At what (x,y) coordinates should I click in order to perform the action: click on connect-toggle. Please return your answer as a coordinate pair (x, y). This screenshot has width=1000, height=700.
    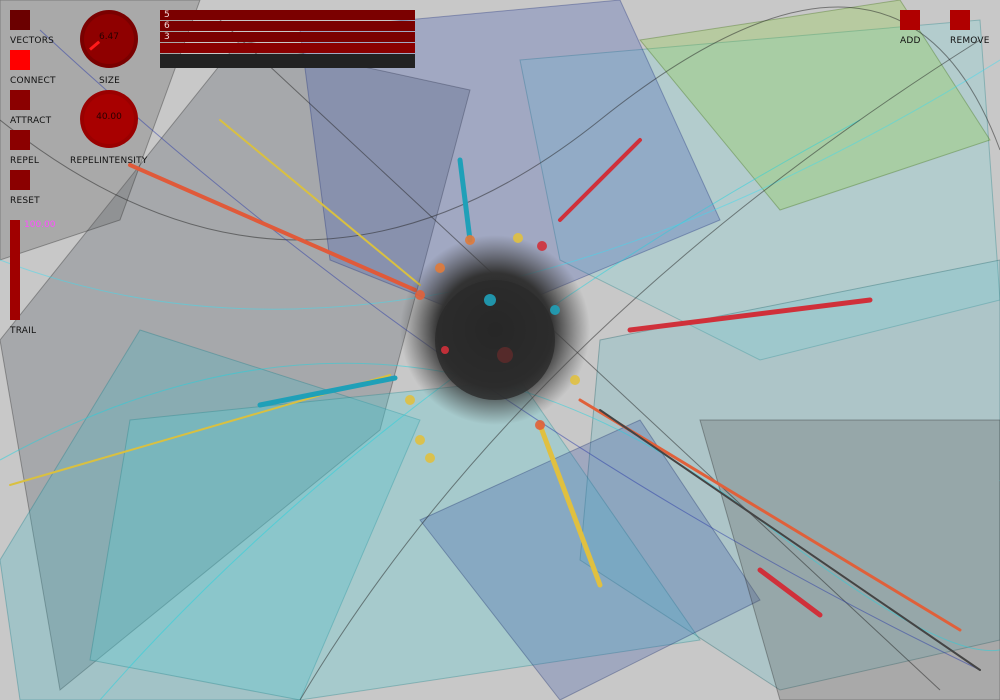
    Looking at the image, I should click on (20, 60).